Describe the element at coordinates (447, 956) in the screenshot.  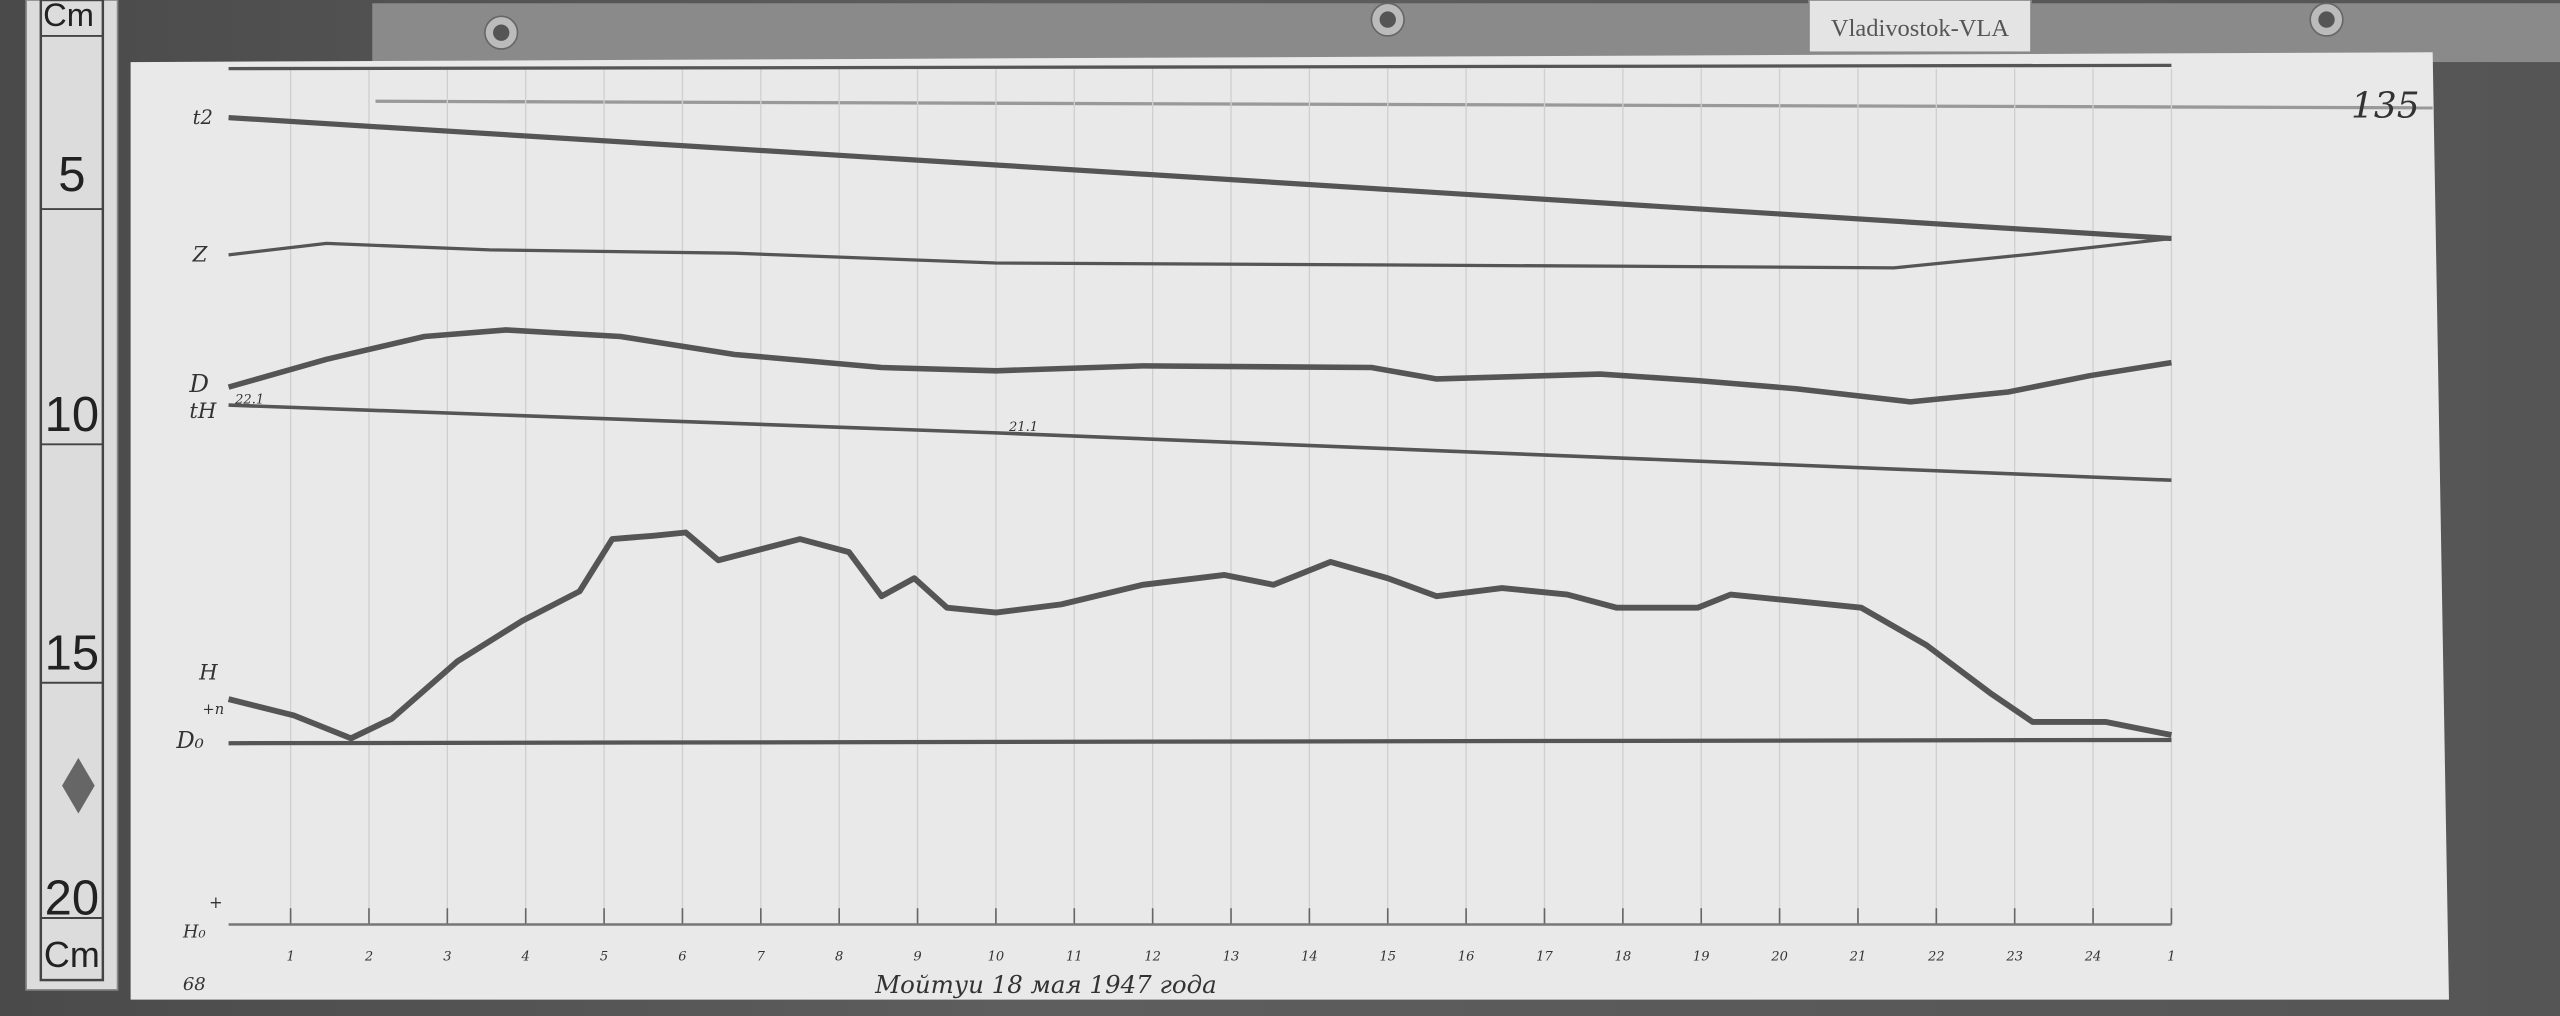
I see `hour-tick-label: 3` at that location.